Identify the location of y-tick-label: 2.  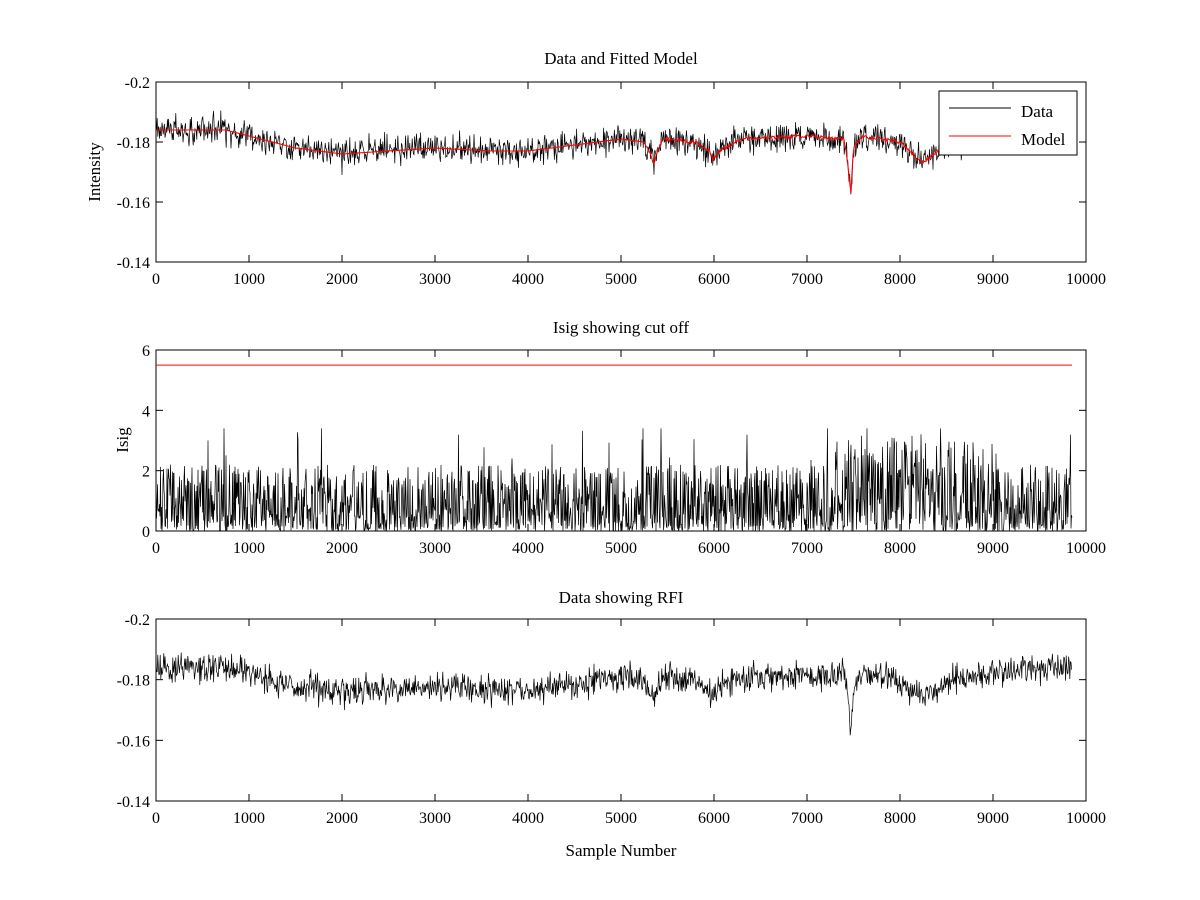
(146, 472).